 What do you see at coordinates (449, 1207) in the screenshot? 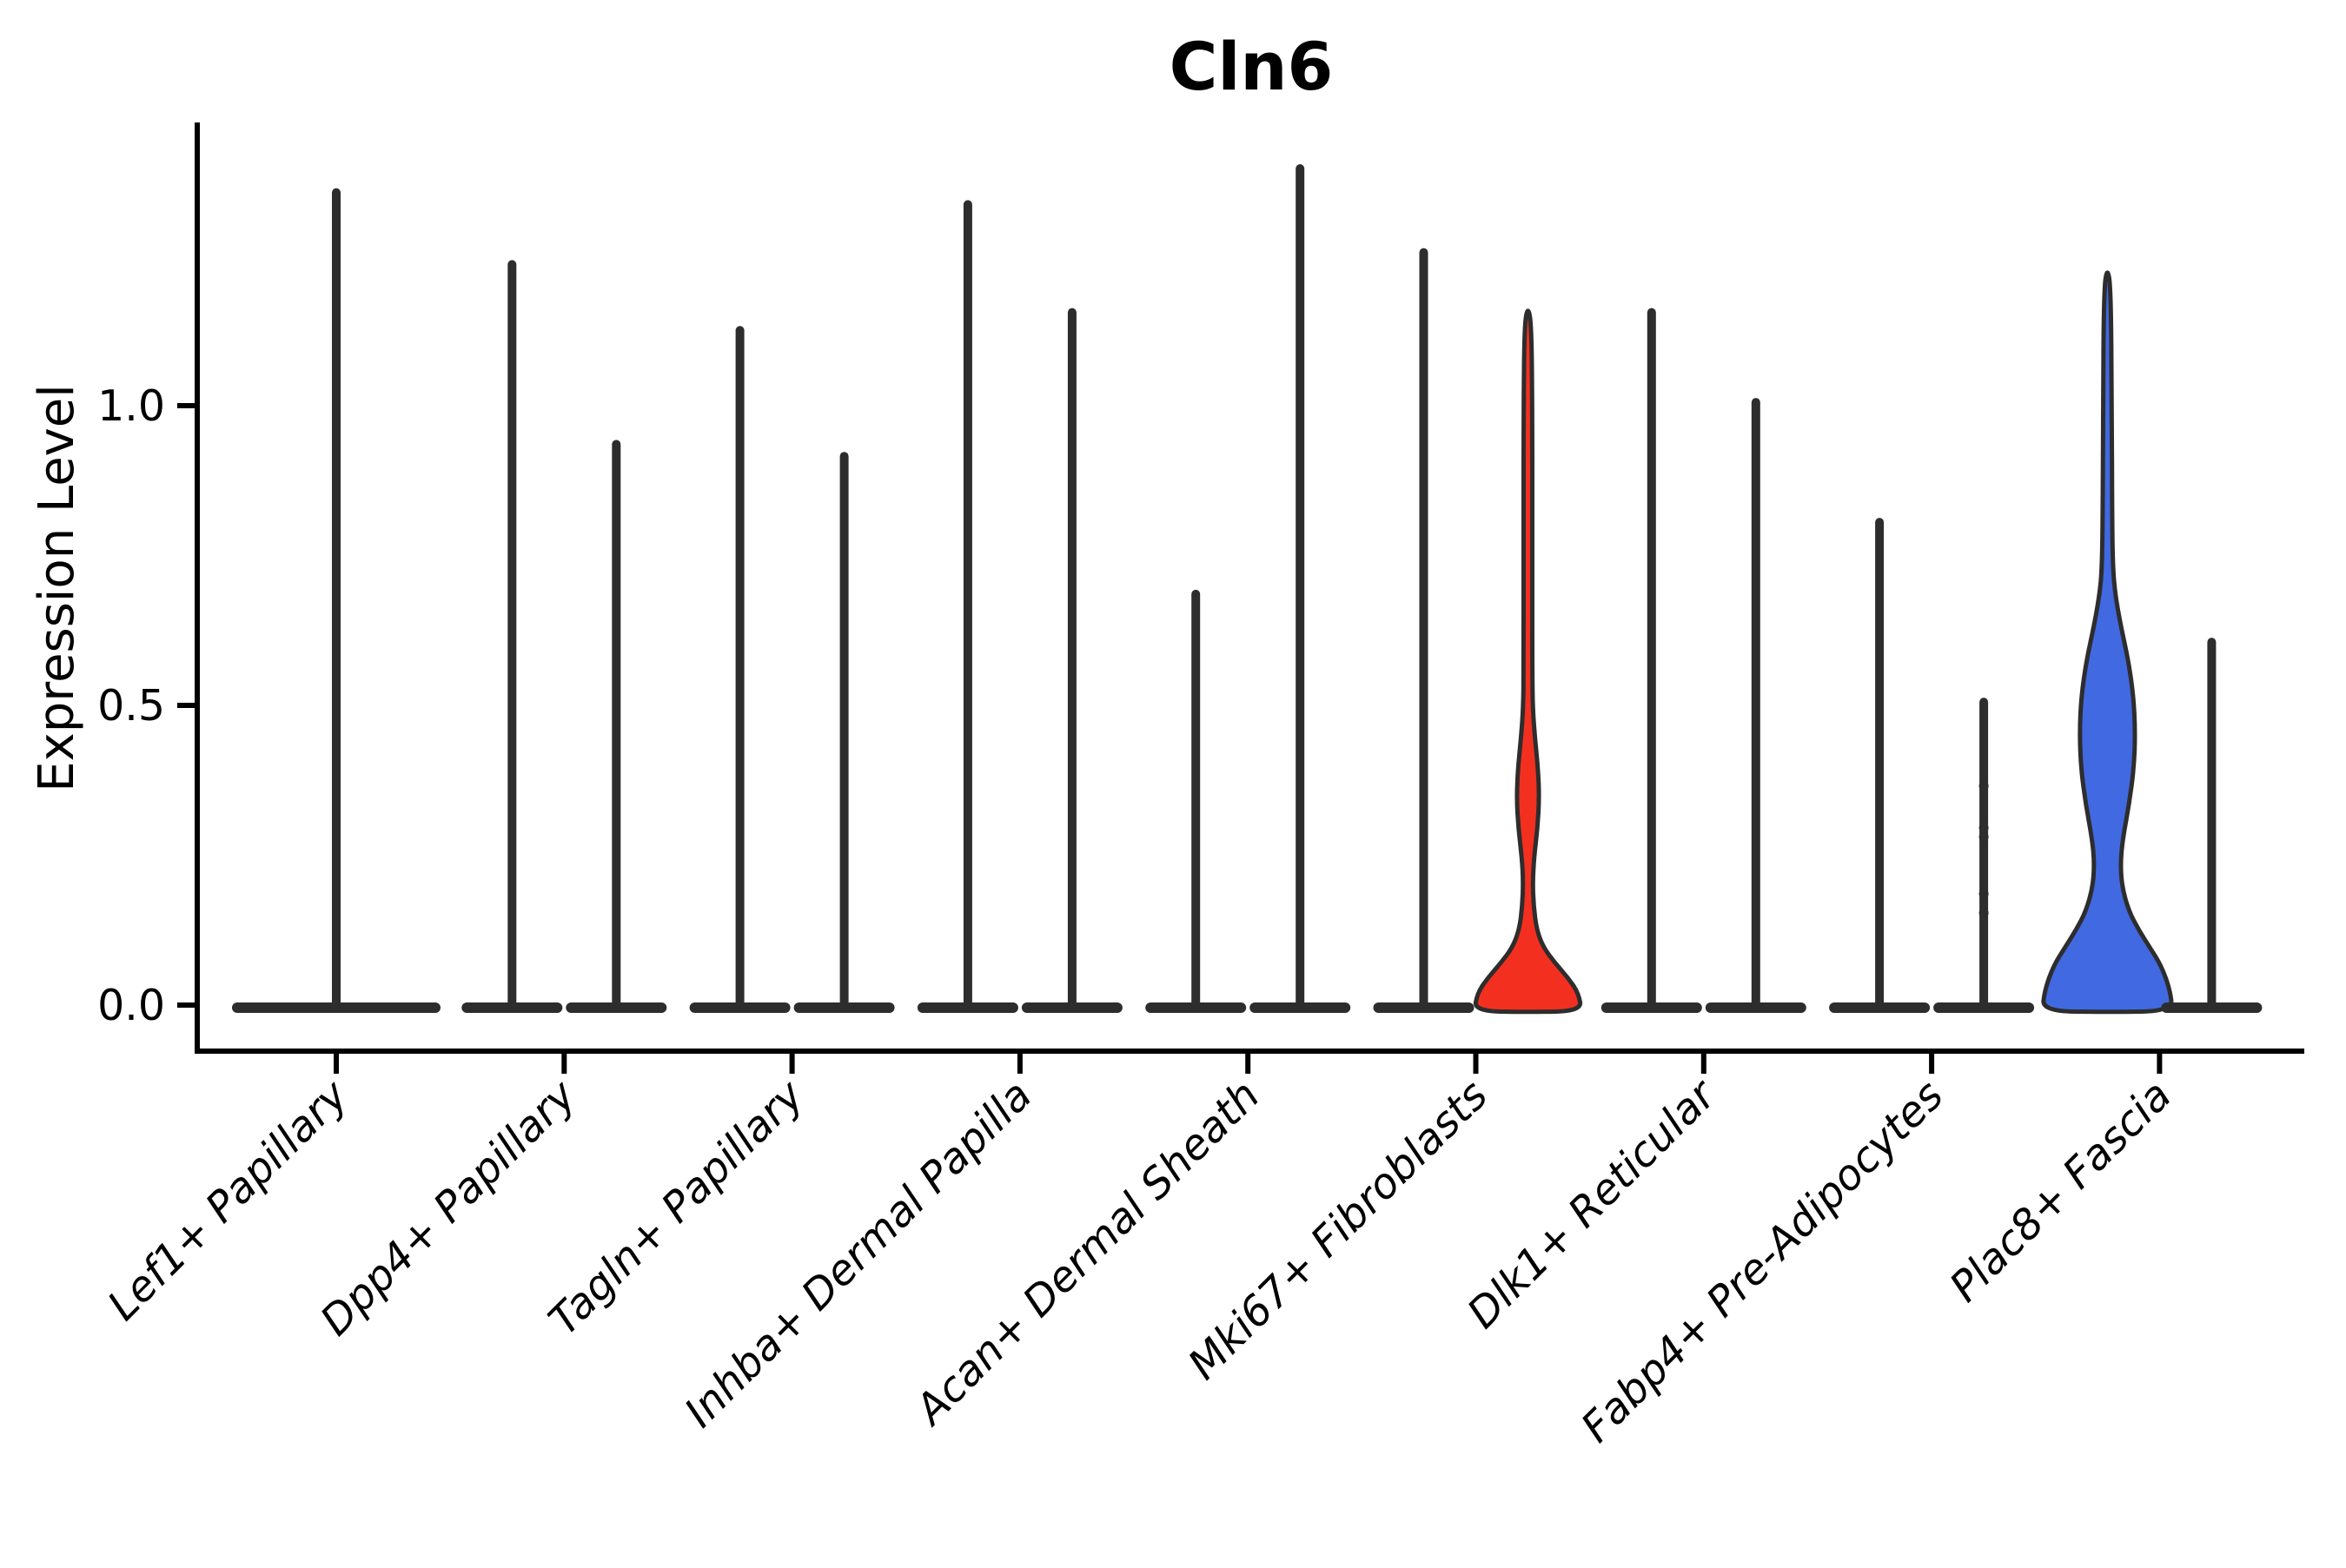
I see `x-tick-label: Dpp4+ Papillary` at bounding box center [449, 1207].